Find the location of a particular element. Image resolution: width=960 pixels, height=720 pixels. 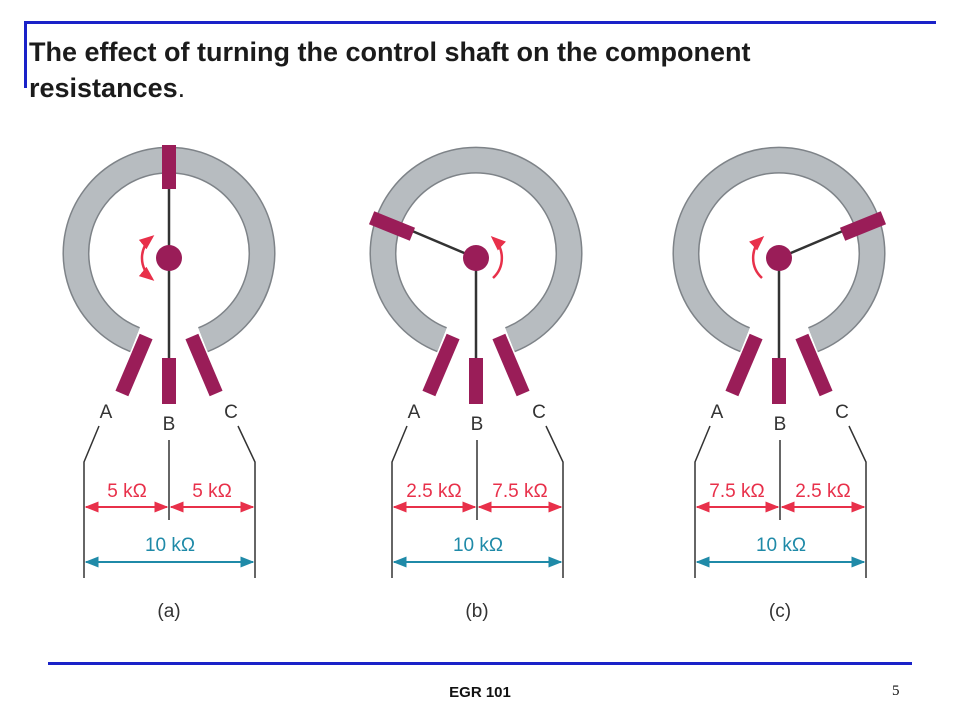

left-rule is located at coordinates (25, 54).